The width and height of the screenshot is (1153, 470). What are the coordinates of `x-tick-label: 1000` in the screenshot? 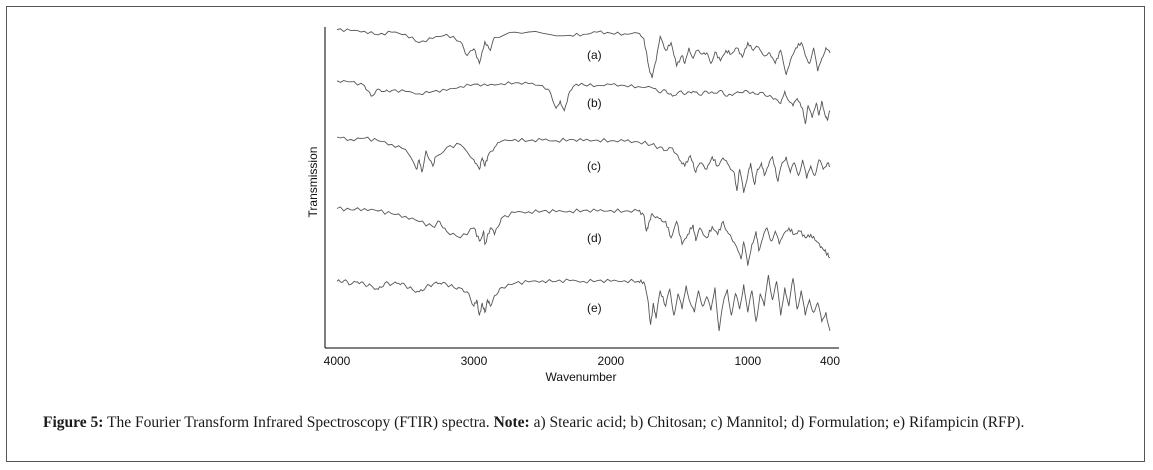 It's located at (747, 361).